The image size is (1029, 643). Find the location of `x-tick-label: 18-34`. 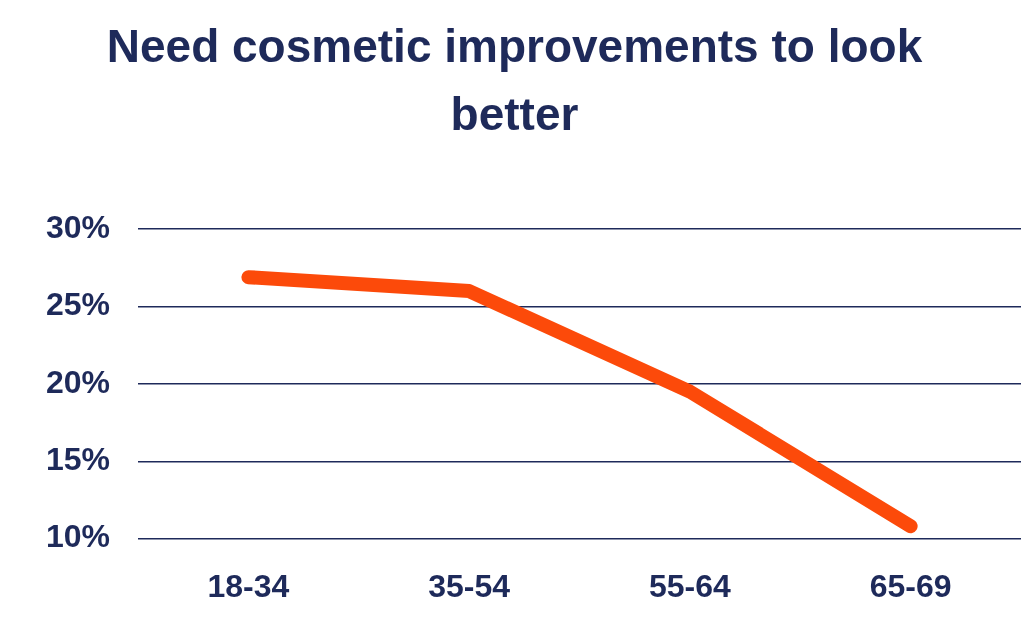

x-tick-label: 18-34 is located at coordinates (248, 585).